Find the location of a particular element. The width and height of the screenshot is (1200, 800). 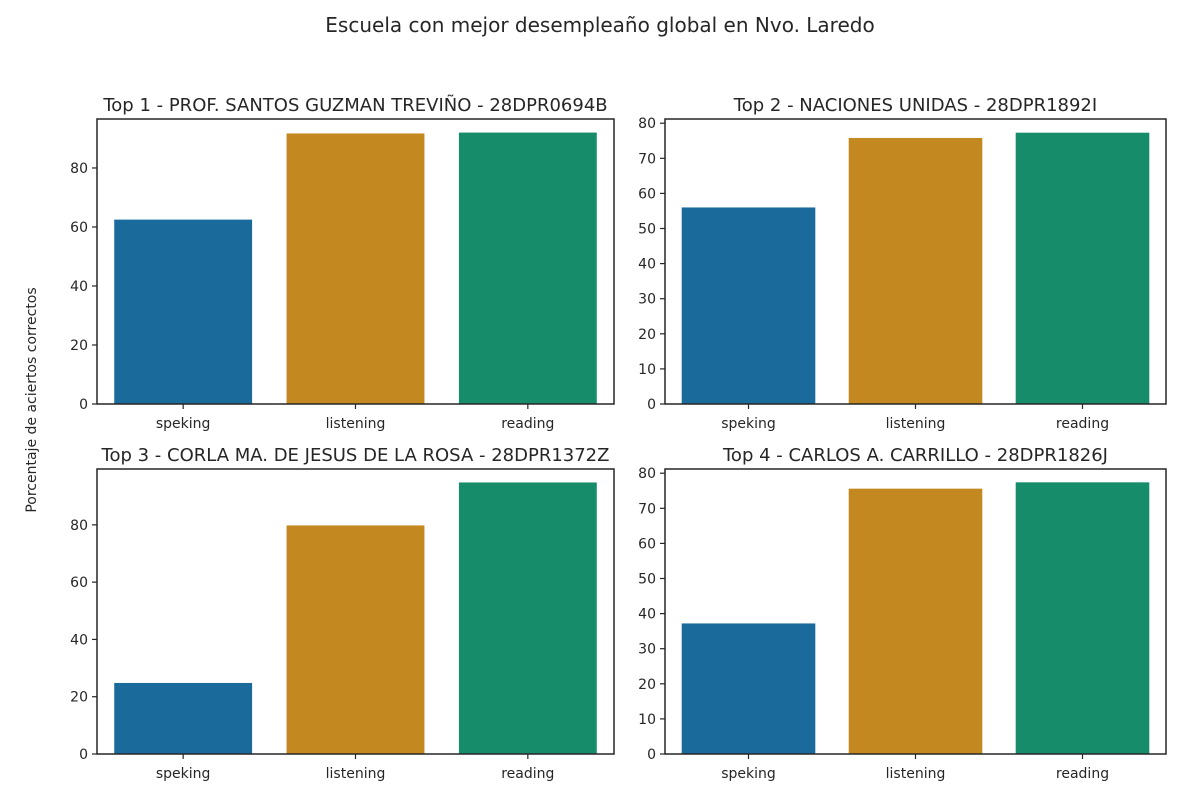

subplot-title: Top 2 - NACIONES UNIDAS - 28DPR1892I is located at coordinates (915, 105).